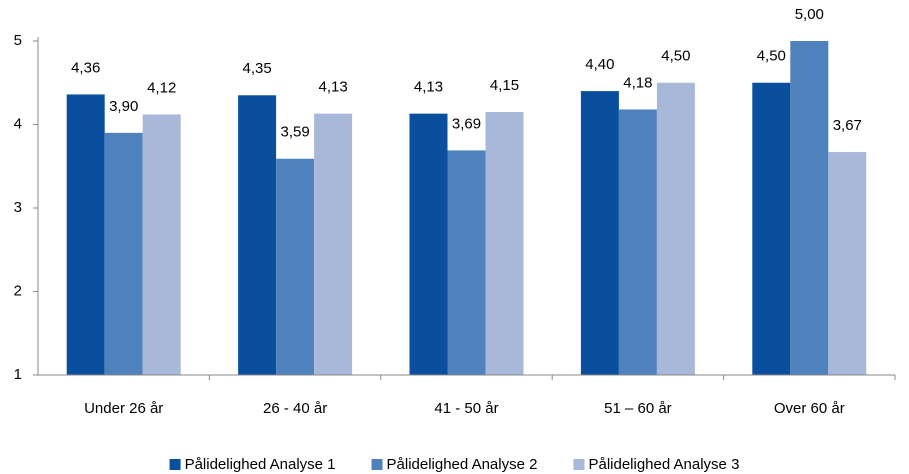 The image size is (909, 474). I want to click on x-tick-label: 51 – 60 år, so click(638, 408).